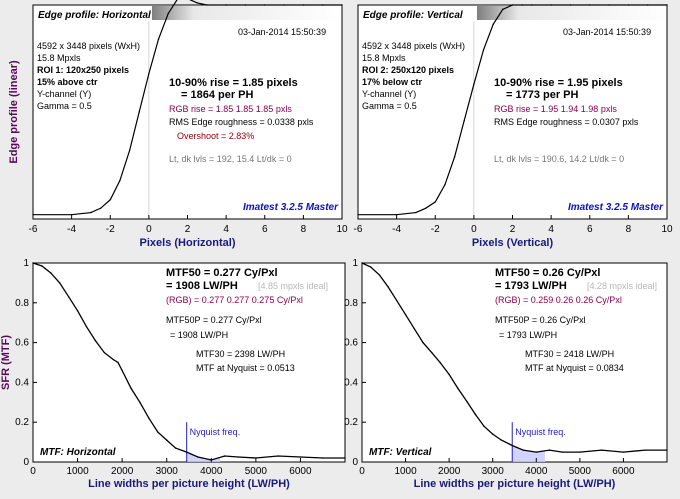  I want to click on x-tick-label: 8, so click(629, 229).